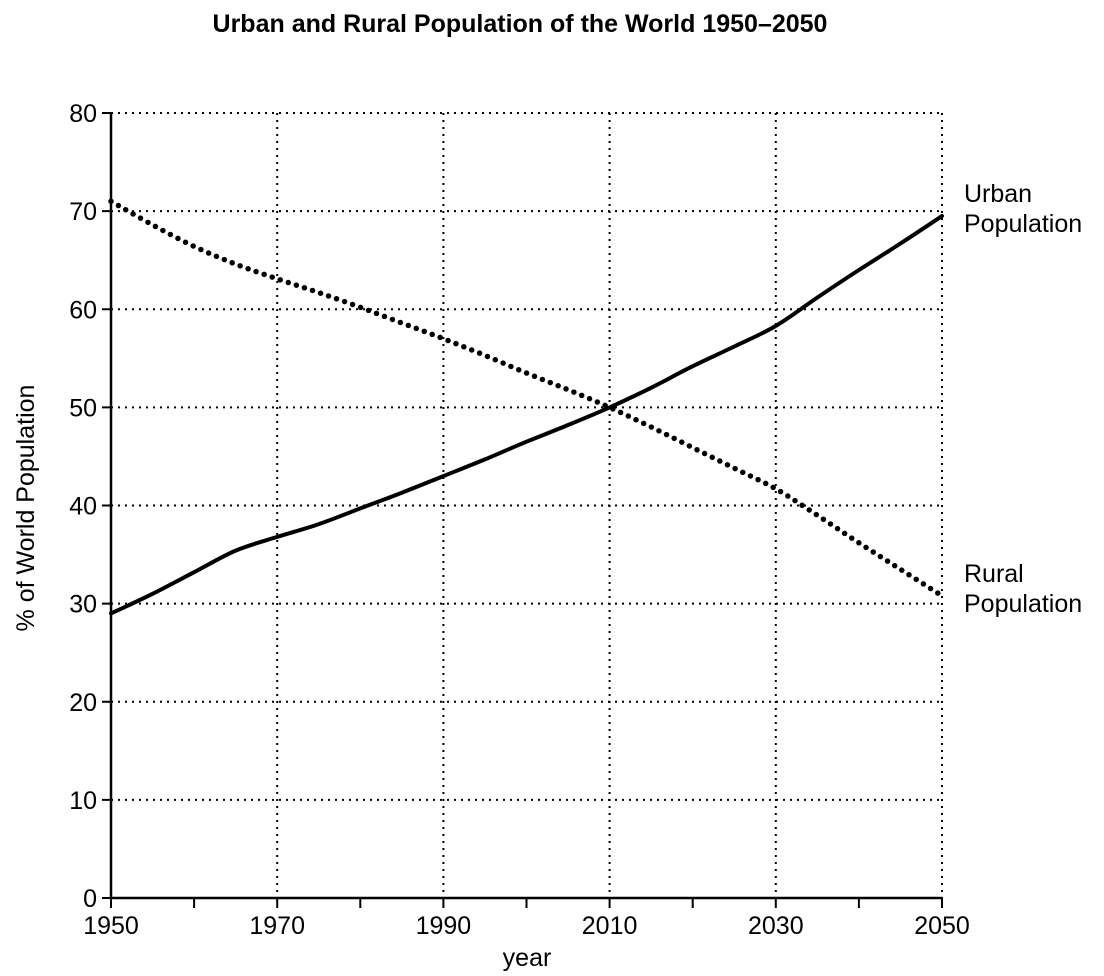 This screenshot has width=1104, height=976. I want to click on y-tick-label: 50, so click(83, 408).